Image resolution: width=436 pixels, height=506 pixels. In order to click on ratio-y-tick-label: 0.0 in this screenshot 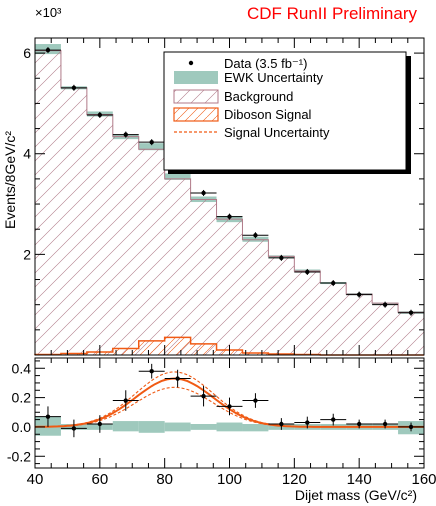, I will do `click(22, 427)`.